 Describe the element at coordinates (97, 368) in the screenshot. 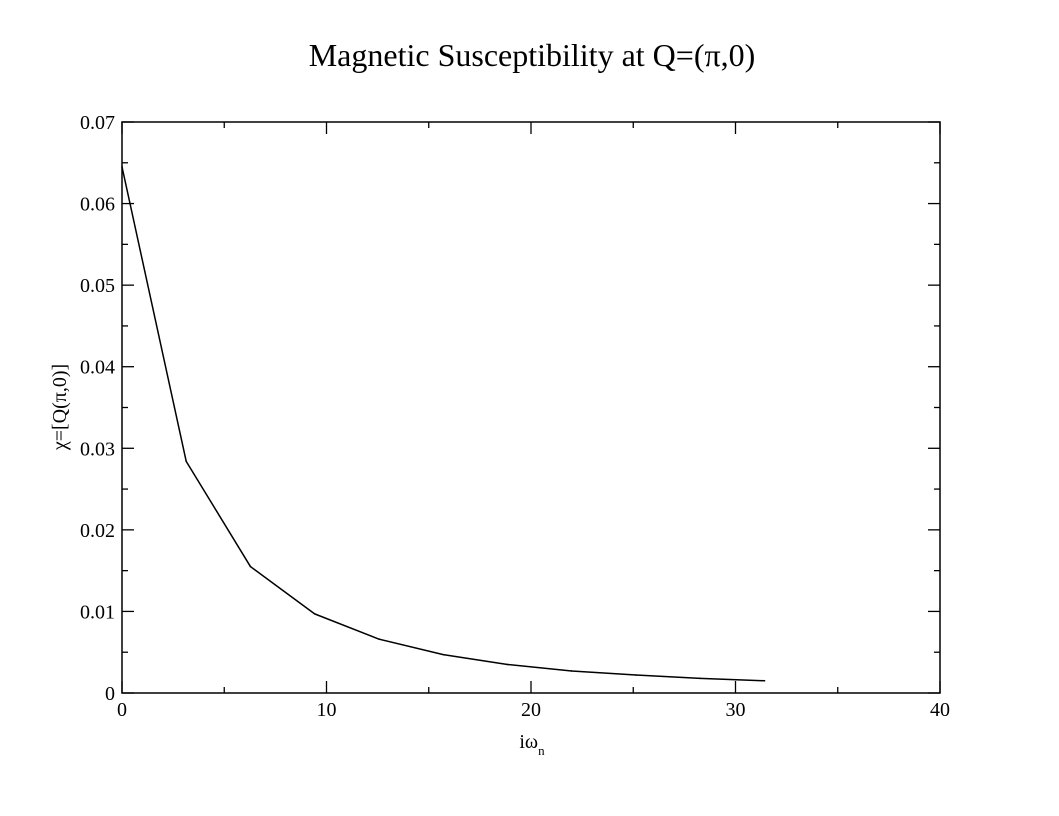

I see `y-tick-label: 0.04` at that location.